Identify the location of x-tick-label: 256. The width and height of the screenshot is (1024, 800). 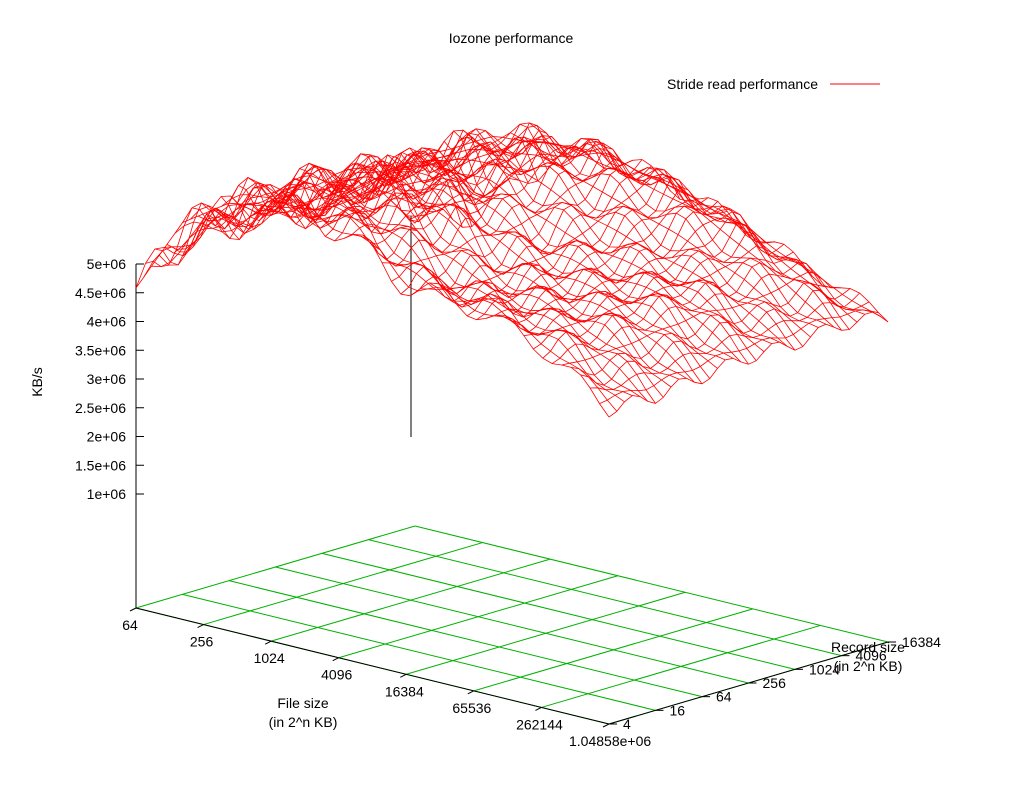
(202, 642).